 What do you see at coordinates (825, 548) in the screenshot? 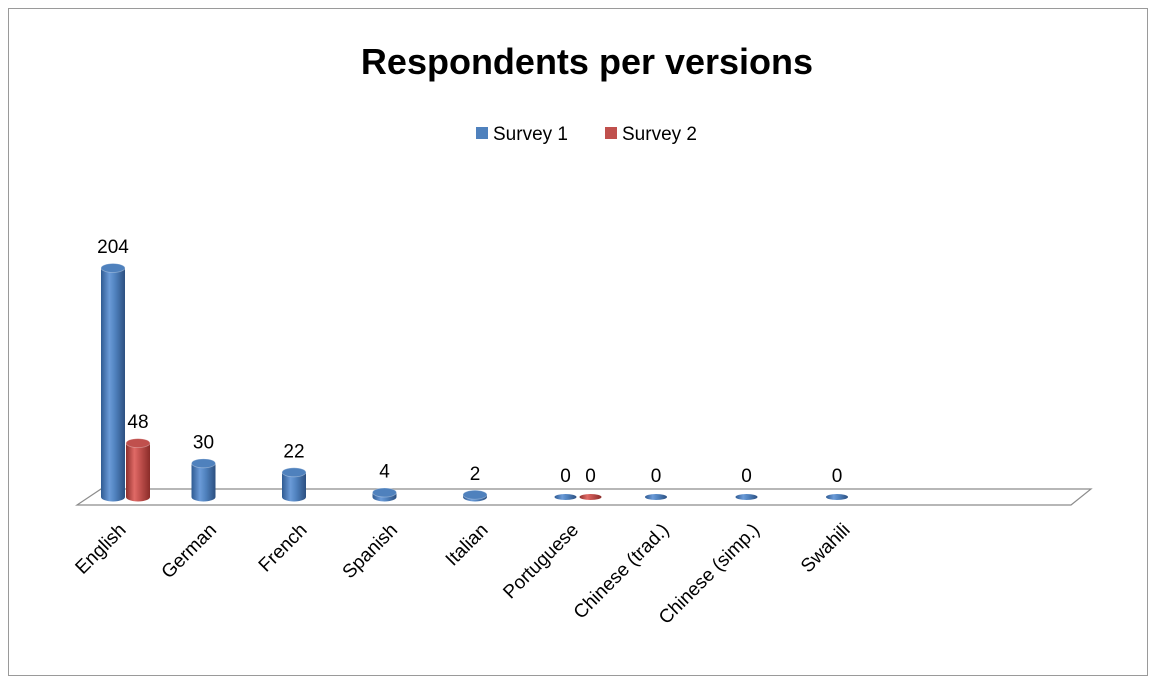
I see `category-label-swahili: Swahili` at bounding box center [825, 548].